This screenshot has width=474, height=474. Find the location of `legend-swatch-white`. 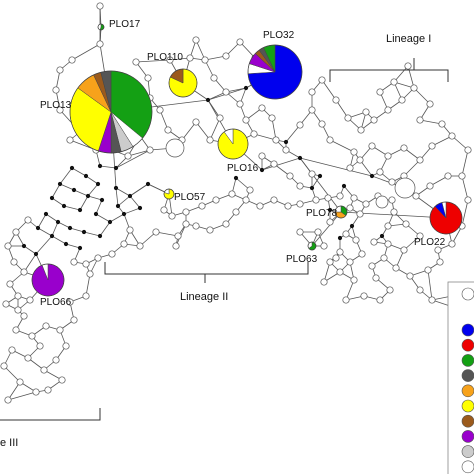

legend-swatch-white is located at coordinates (467, 294).